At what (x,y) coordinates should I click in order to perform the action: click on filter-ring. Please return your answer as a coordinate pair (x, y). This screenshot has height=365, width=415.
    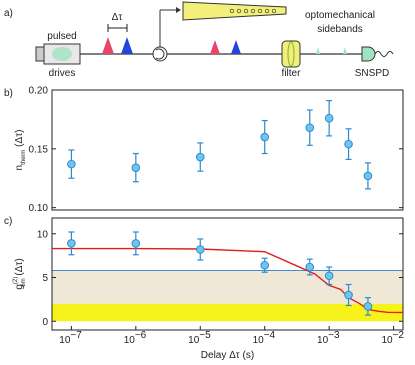
    Looking at the image, I should click on (291, 54).